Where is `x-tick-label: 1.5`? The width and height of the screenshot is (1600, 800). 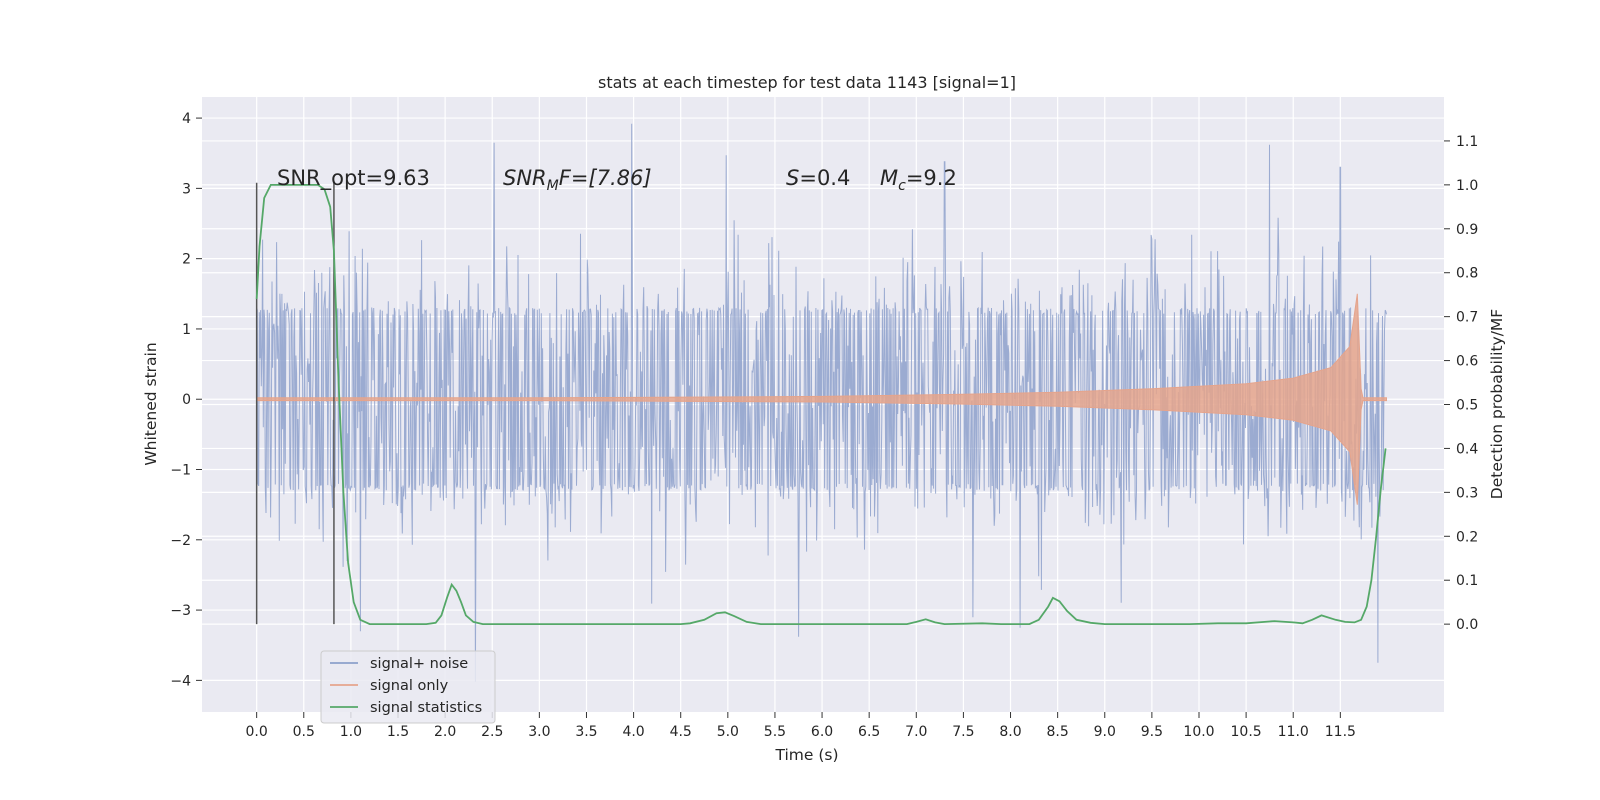 x-tick-label: 1.5 is located at coordinates (398, 732).